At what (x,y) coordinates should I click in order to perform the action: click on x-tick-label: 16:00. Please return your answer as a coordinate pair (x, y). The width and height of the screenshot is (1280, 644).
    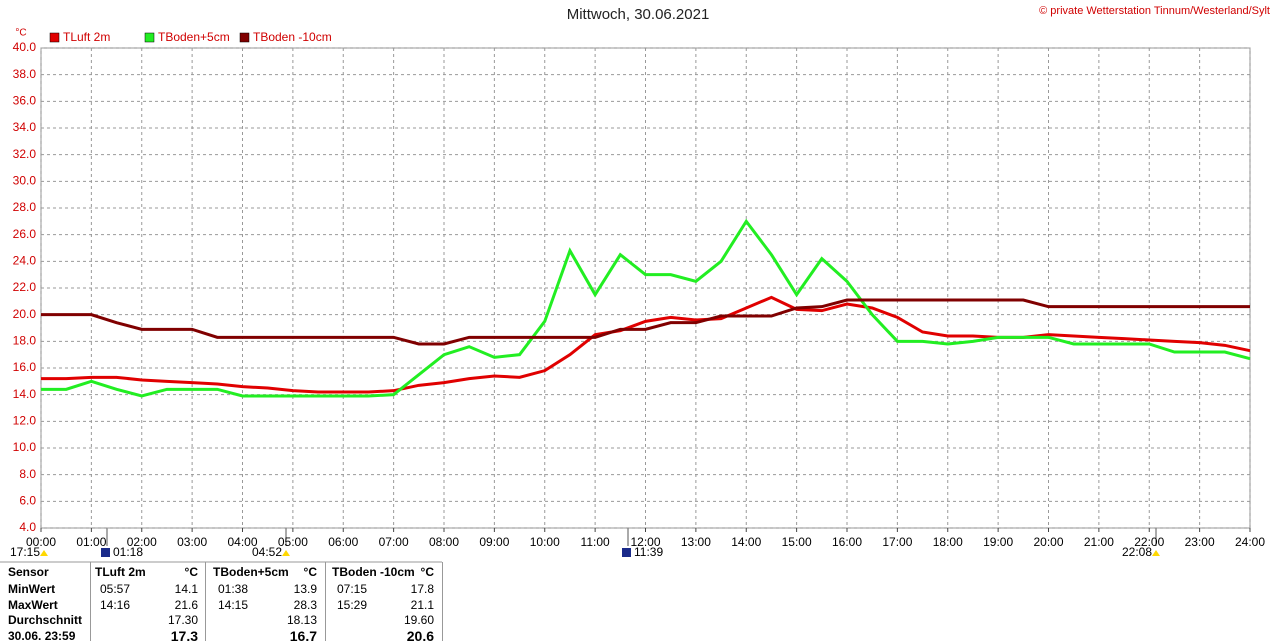
    Looking at the image, I should click on (847, 542).